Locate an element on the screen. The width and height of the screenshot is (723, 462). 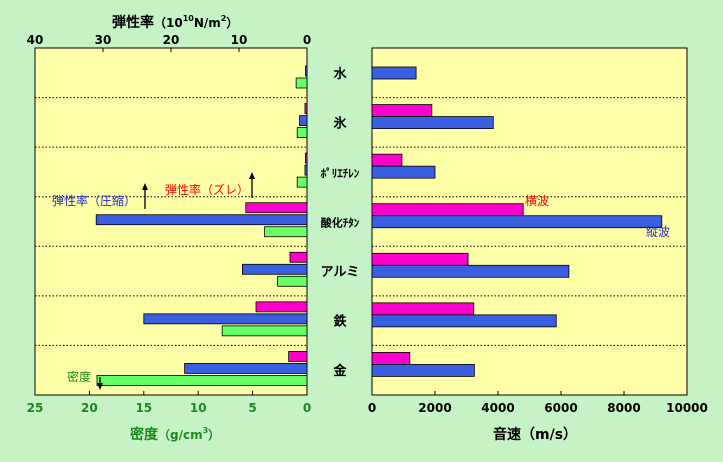
bottom-axis-title: 密度（g/cm3） is located at coordinates (174, 434).